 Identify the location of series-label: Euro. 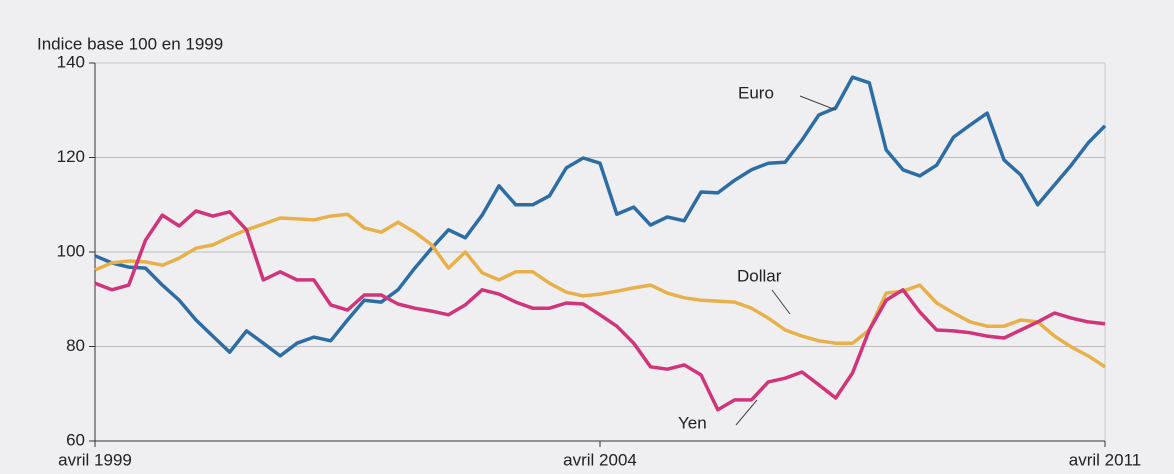
(756, 92).